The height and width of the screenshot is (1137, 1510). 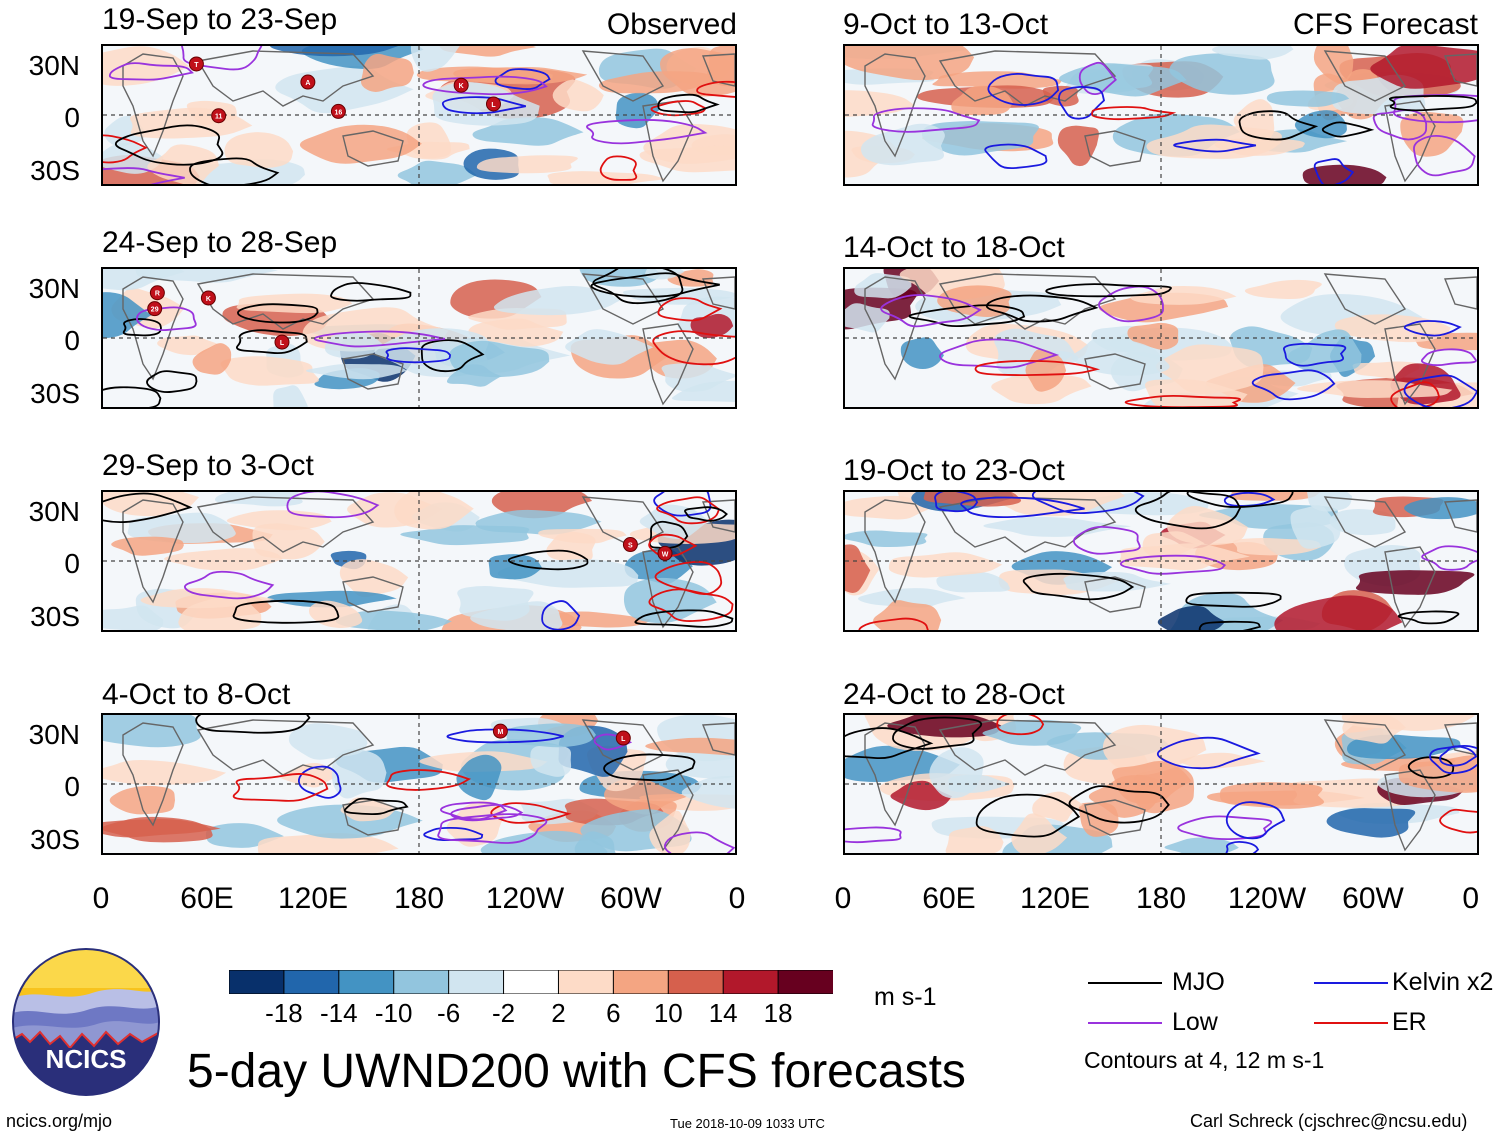 What do you see at coordinates (1055, 898) in the screenshot?
I see `lon-label-120e: 120E` at bounding box center [1055, 898].